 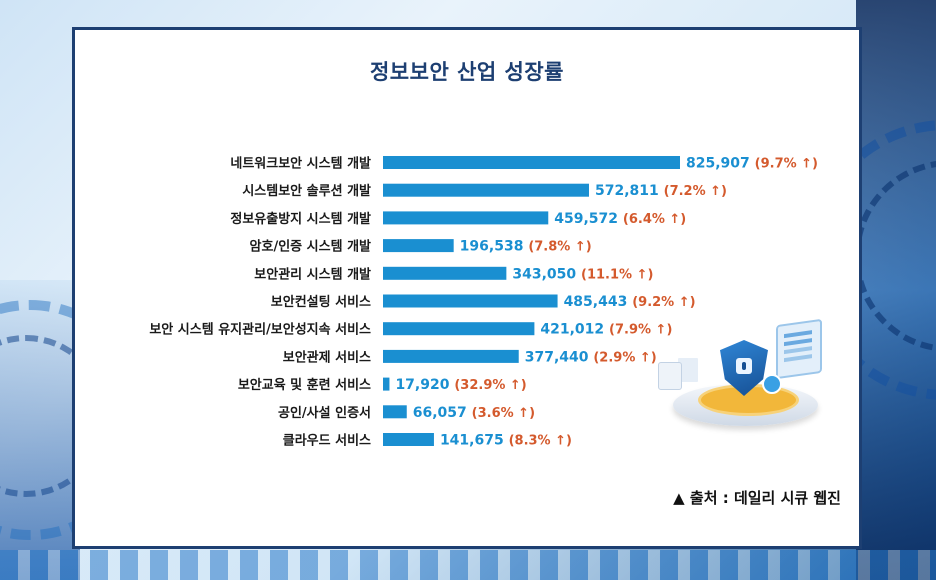 I want to click on bar-value-label: 485,443 (9.2% ↑), so click(x=630, y=302).